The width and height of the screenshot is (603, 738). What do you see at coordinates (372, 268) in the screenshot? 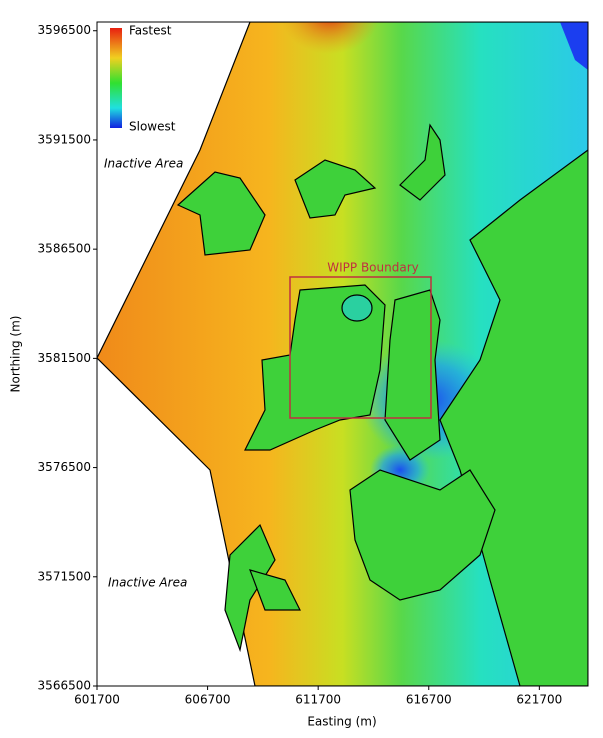
I see `wipp-label: WIPP Boundary` at bounding box center [372, 268].